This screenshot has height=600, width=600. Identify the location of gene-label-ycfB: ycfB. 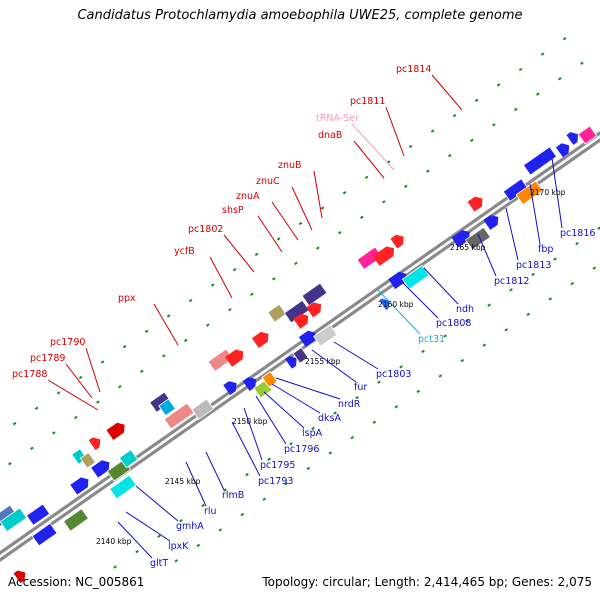
(184, 251).